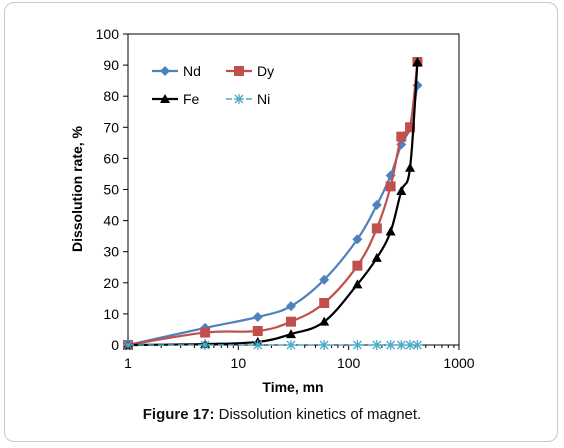 This screenshot has height=448, width=564. What do you see at coordinates (213, 85) in the screenshot?
I see `legend: Nd Dy Fe Ni` at bounding box center [213, 85].